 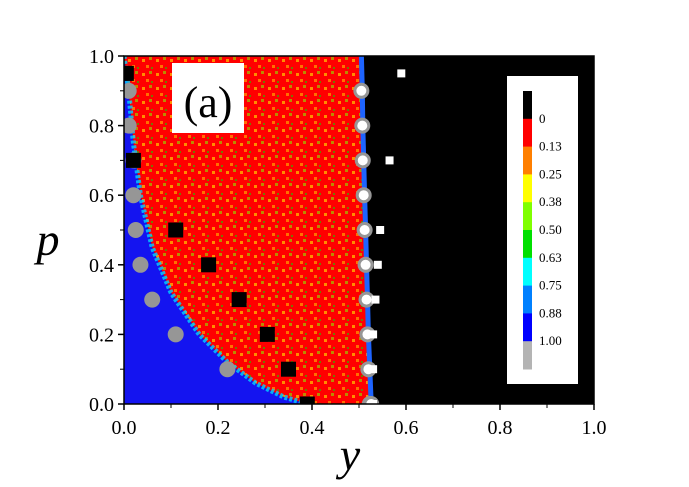 I want to click on x-axis-title: y, so click(x=348, y=454).